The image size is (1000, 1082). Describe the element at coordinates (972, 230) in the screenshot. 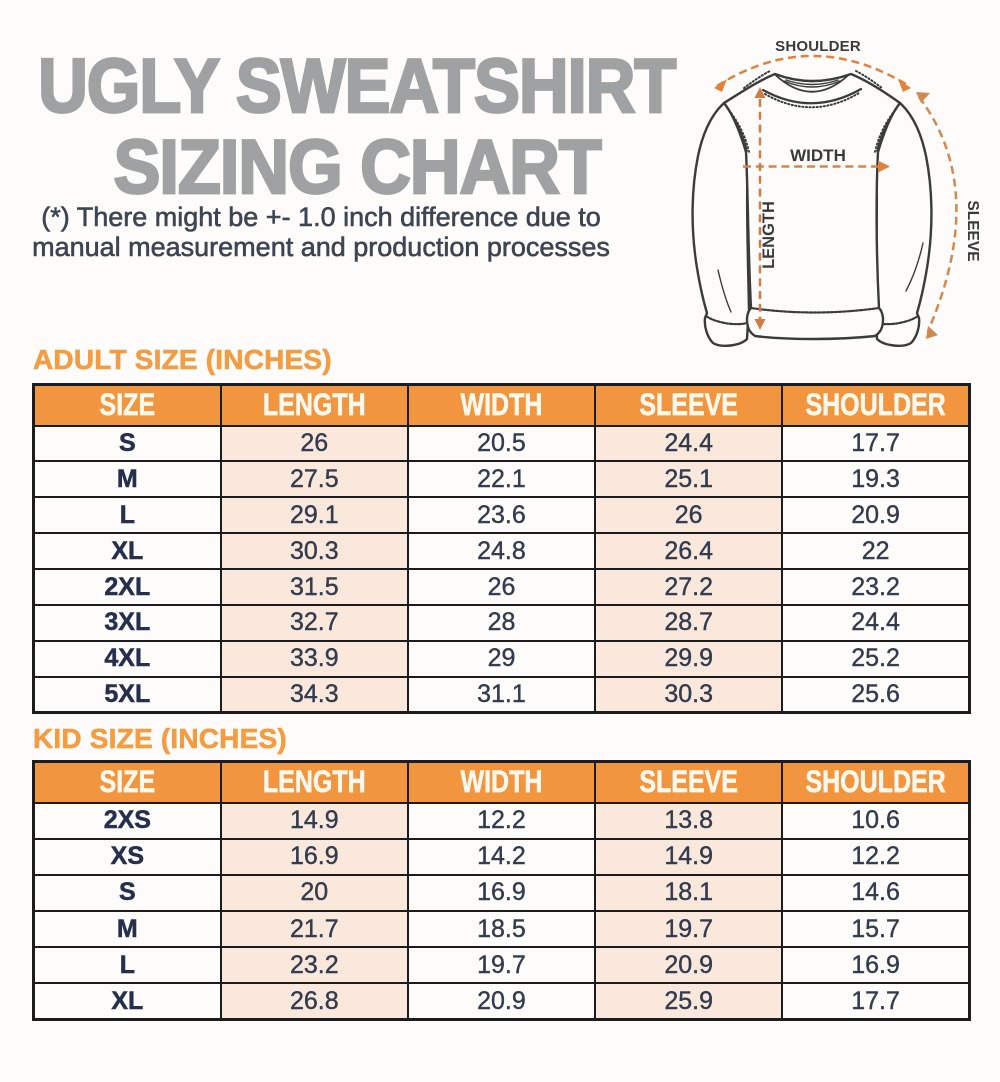

I see `svg-text: SLEEVE` at that location.